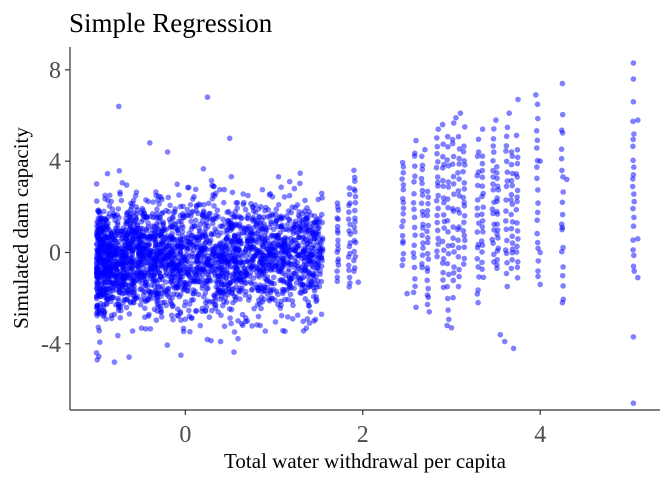  I want to click on data-point-1982, so click(195, 189).